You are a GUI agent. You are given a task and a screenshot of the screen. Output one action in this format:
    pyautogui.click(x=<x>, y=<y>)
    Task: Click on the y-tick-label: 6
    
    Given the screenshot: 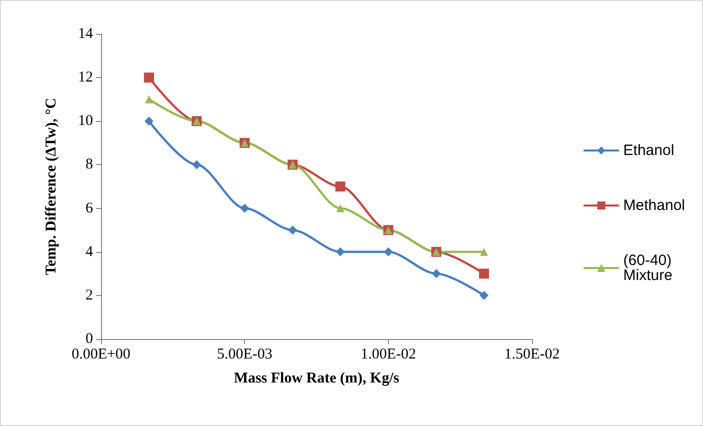 What is the action you would take?
    pyautogui.click(x=90, y=208)
    